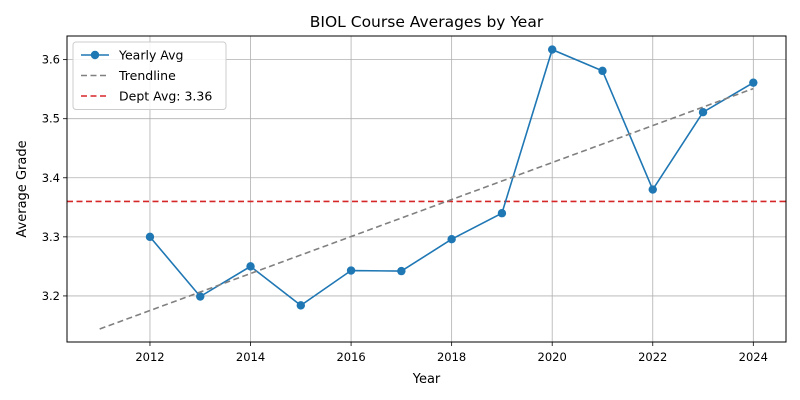 This screenshot has height=400, width=800. I want to click on x-axis-ticks: 2012 2014 2016 2018 2020 2022 2024, so click(451, 353).